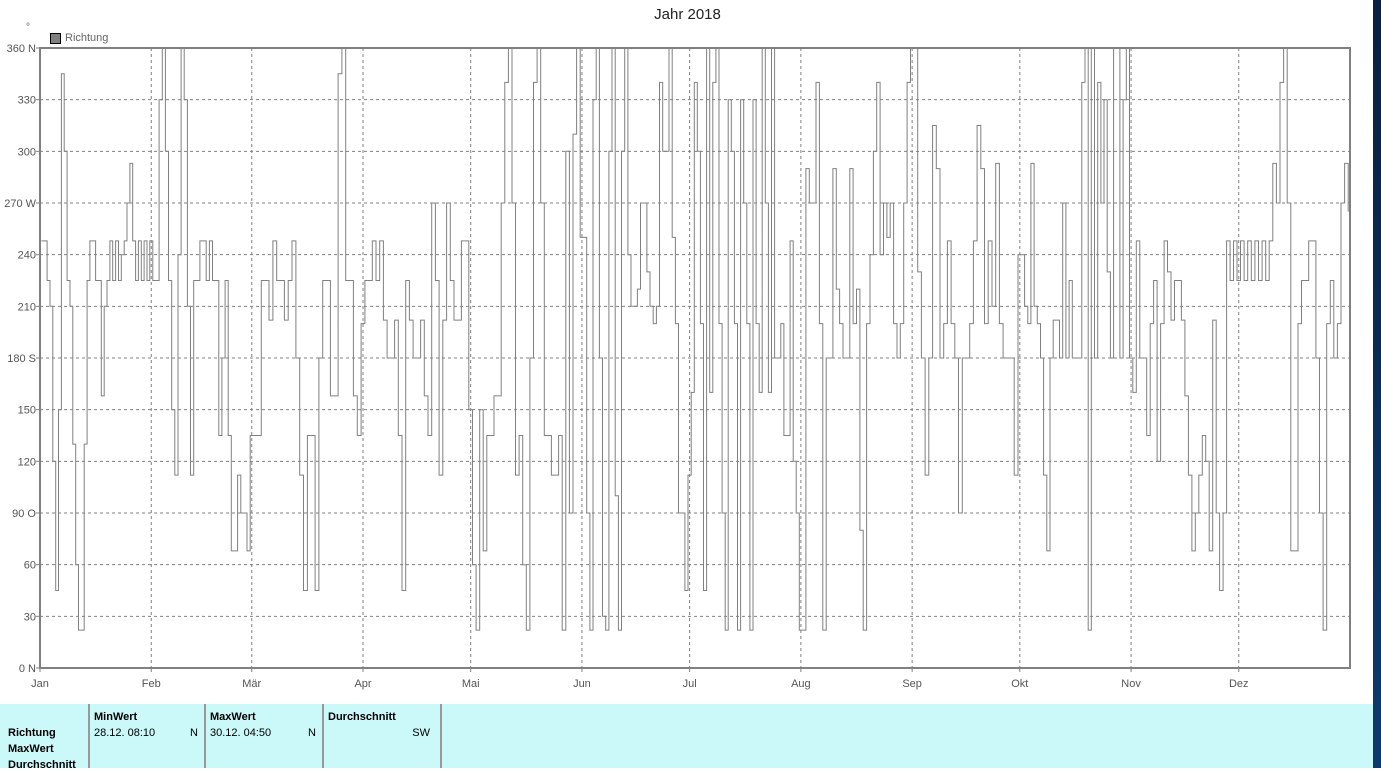 This screenshot has width=1381, height=771. What do you see at coordinates (383, 736) in the screenshot?
I see `durchschnitt-column: Durchschnitt SW` at bounding box center [383, 736].